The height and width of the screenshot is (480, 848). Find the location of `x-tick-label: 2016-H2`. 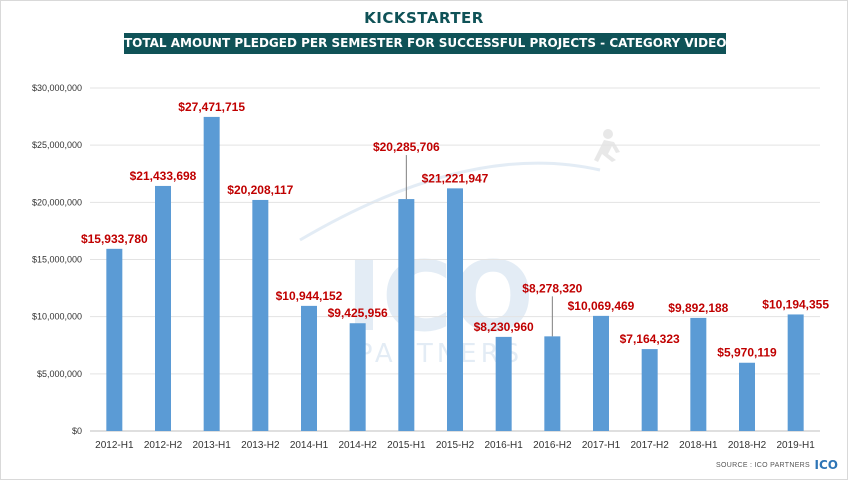

x-tick-label: 2016-H2 is located at coordinates (552, 445).